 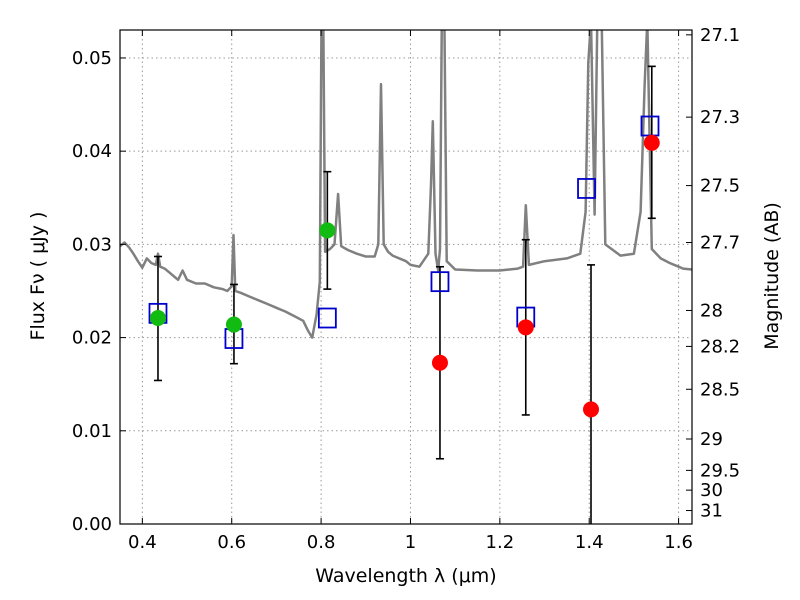 What do you see at coordinates (231, 542) in the screenshot?
I see `x-tick-label-1: 0.6` at bounding box center [231, 542].